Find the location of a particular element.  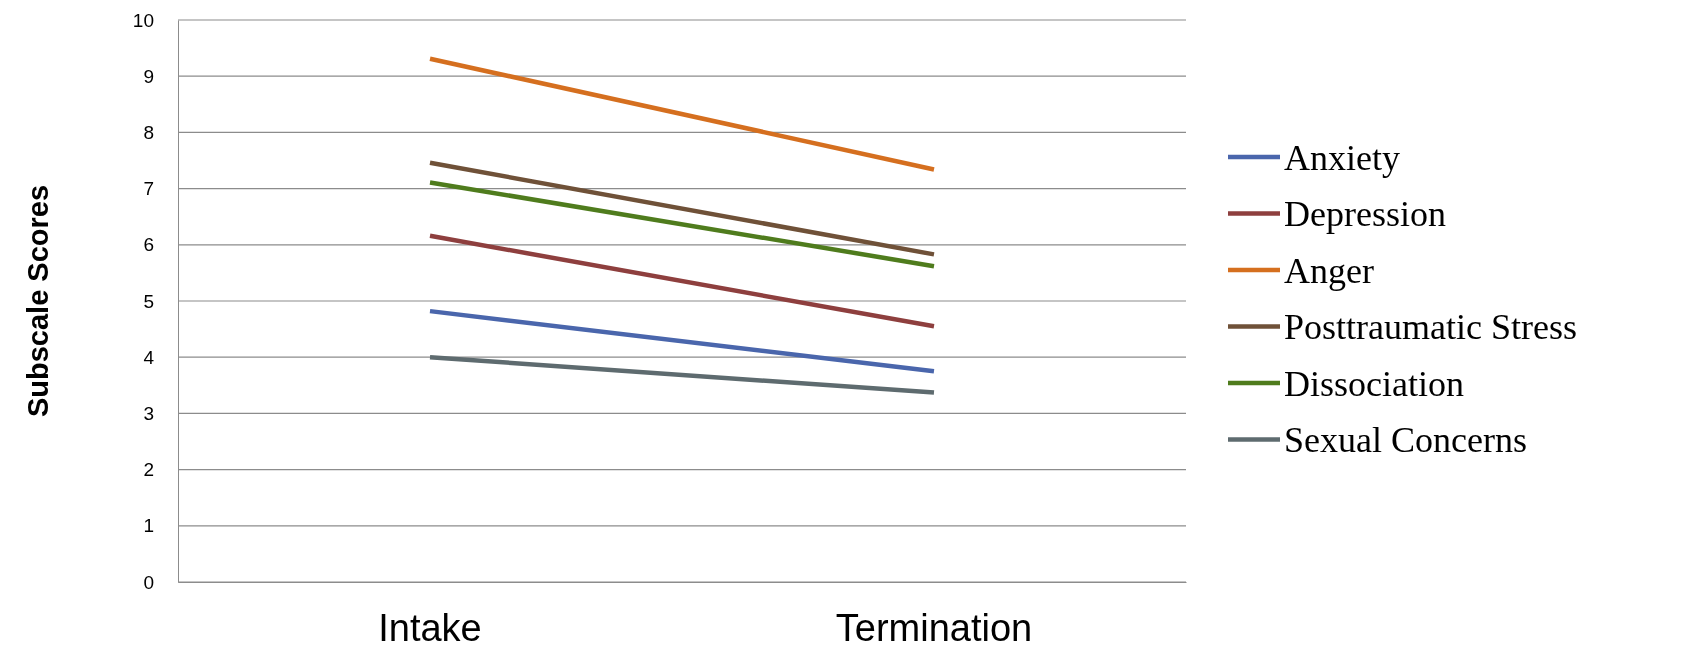

y-tick-label: 6 is located at coordinates (148, 245).